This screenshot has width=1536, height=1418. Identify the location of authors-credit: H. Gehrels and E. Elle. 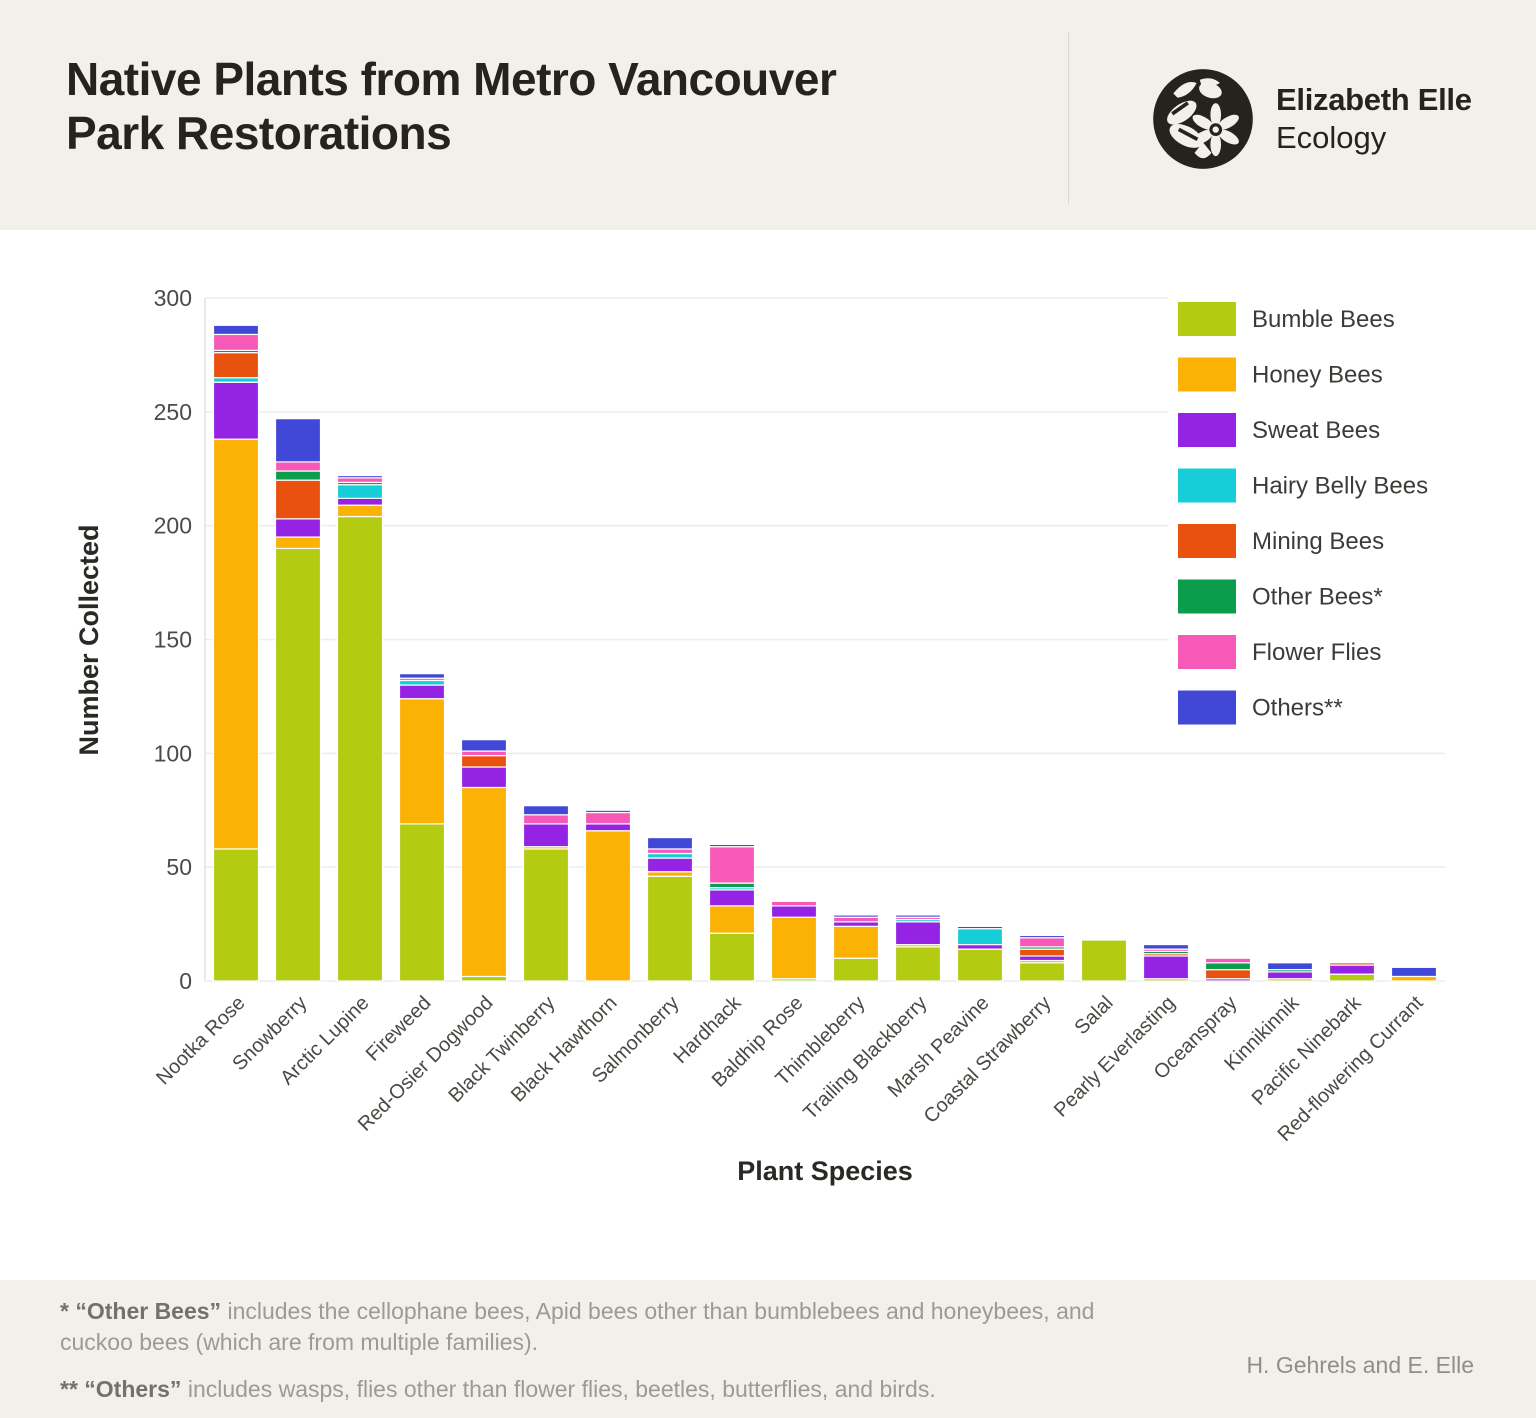
(1360, 1365).